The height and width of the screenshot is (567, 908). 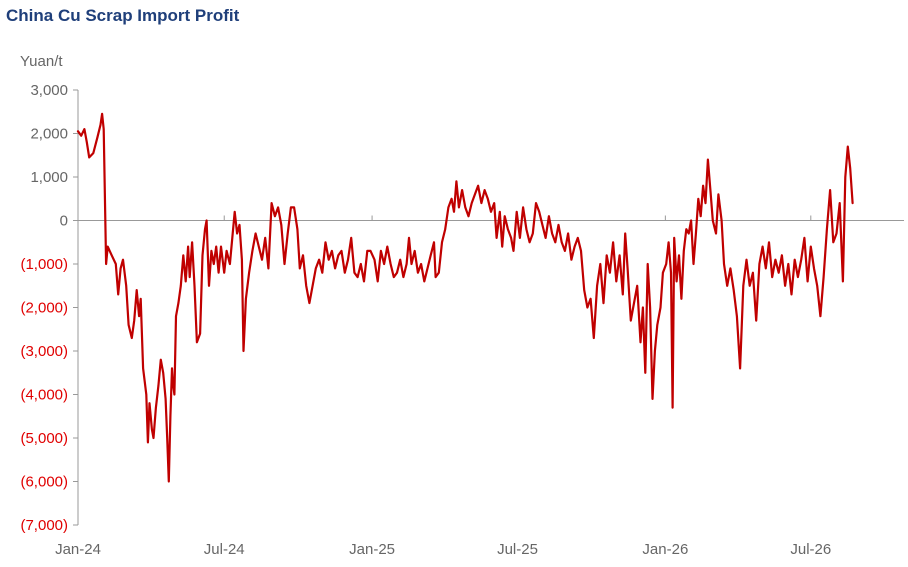 What do you see at coordinates (49, 90) in the screenshot?
I see `y-tick-label: 3,000` at bounding box center [49, 90].